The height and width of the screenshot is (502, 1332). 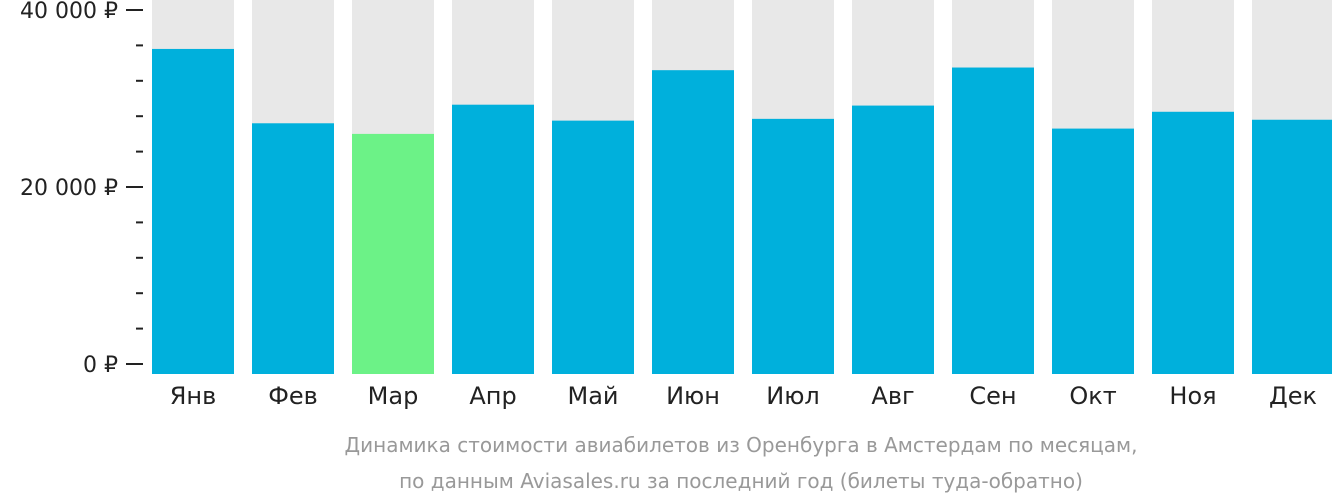 What do you see at coordinates (592, 396) in the screenshot?
I see `x-tick-label-5: Май` at bounding box center [592, 396].